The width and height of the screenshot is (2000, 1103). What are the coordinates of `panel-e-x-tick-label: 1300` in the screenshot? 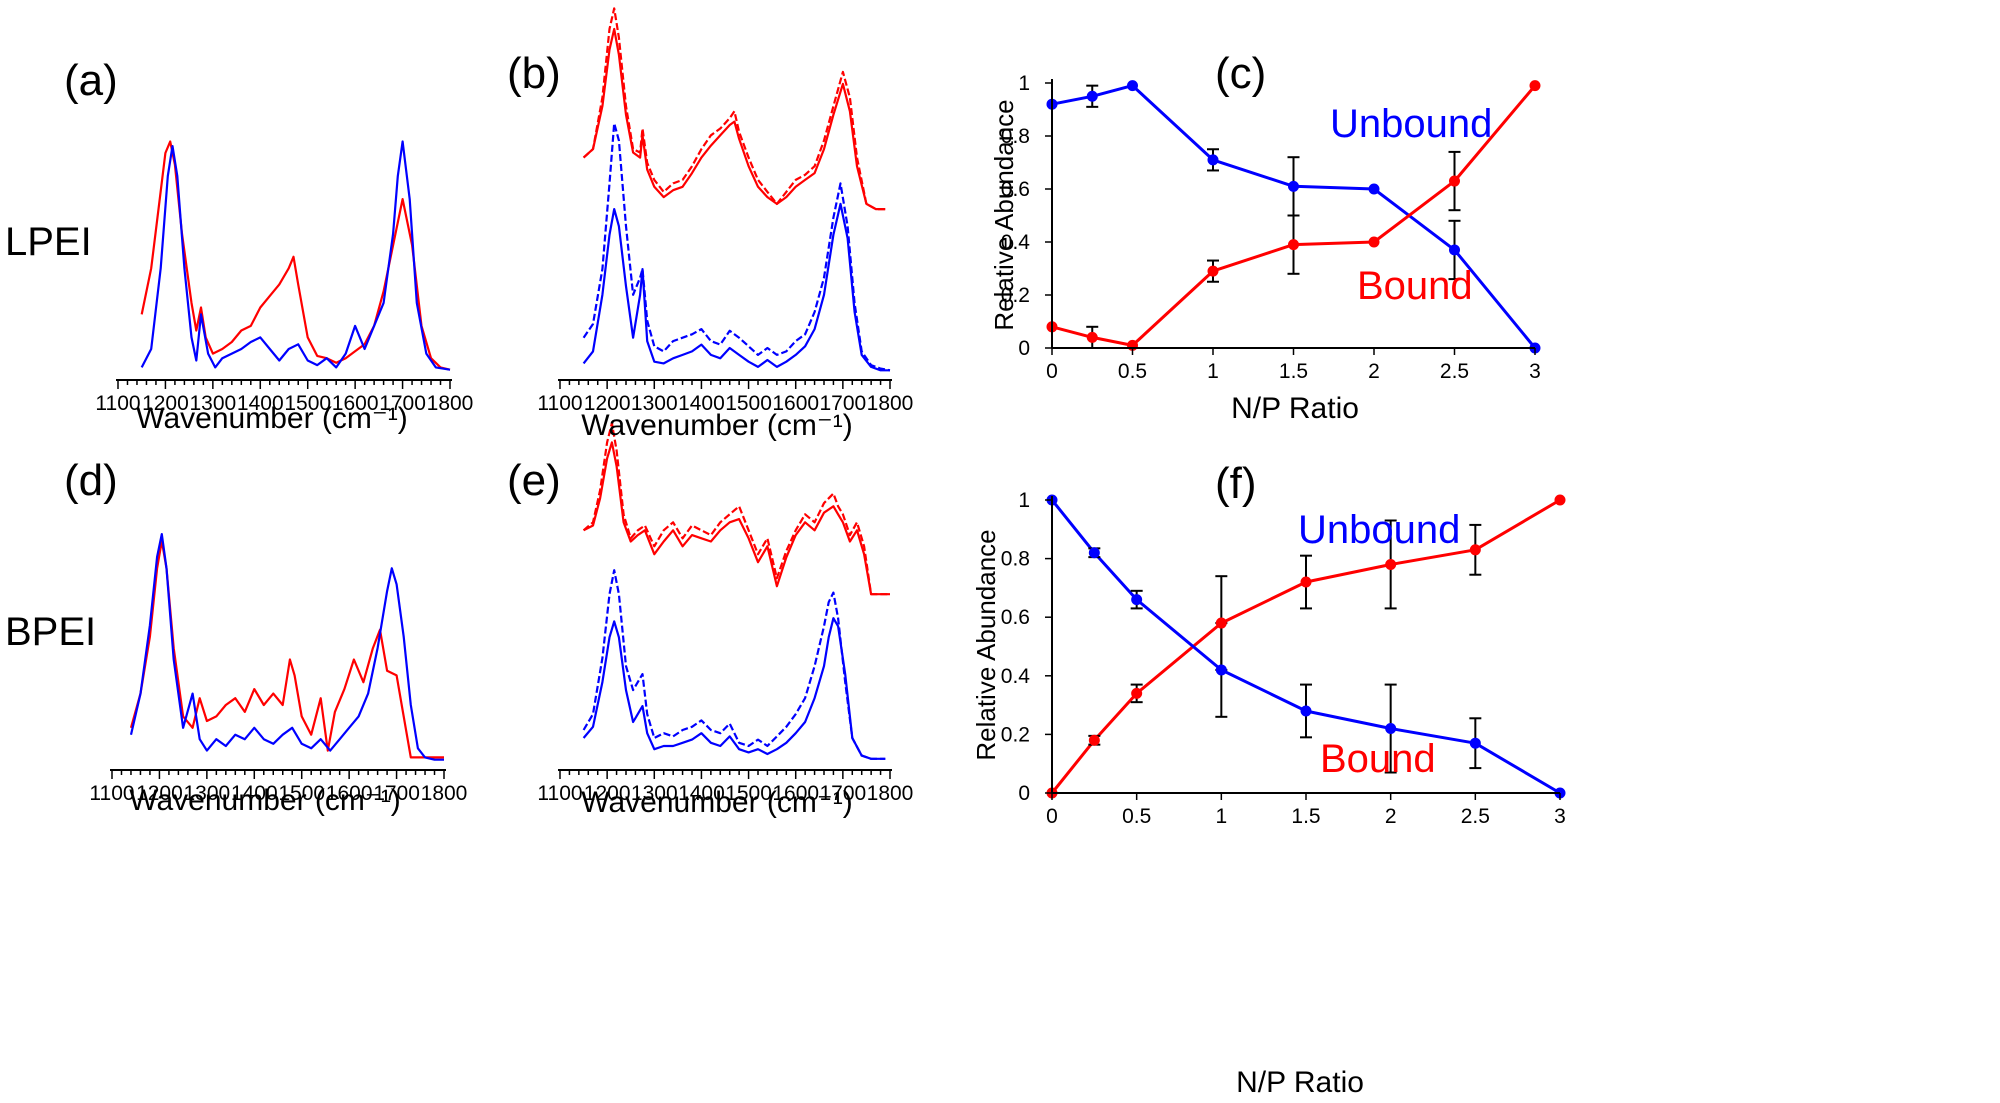 It's located at (654, 793).